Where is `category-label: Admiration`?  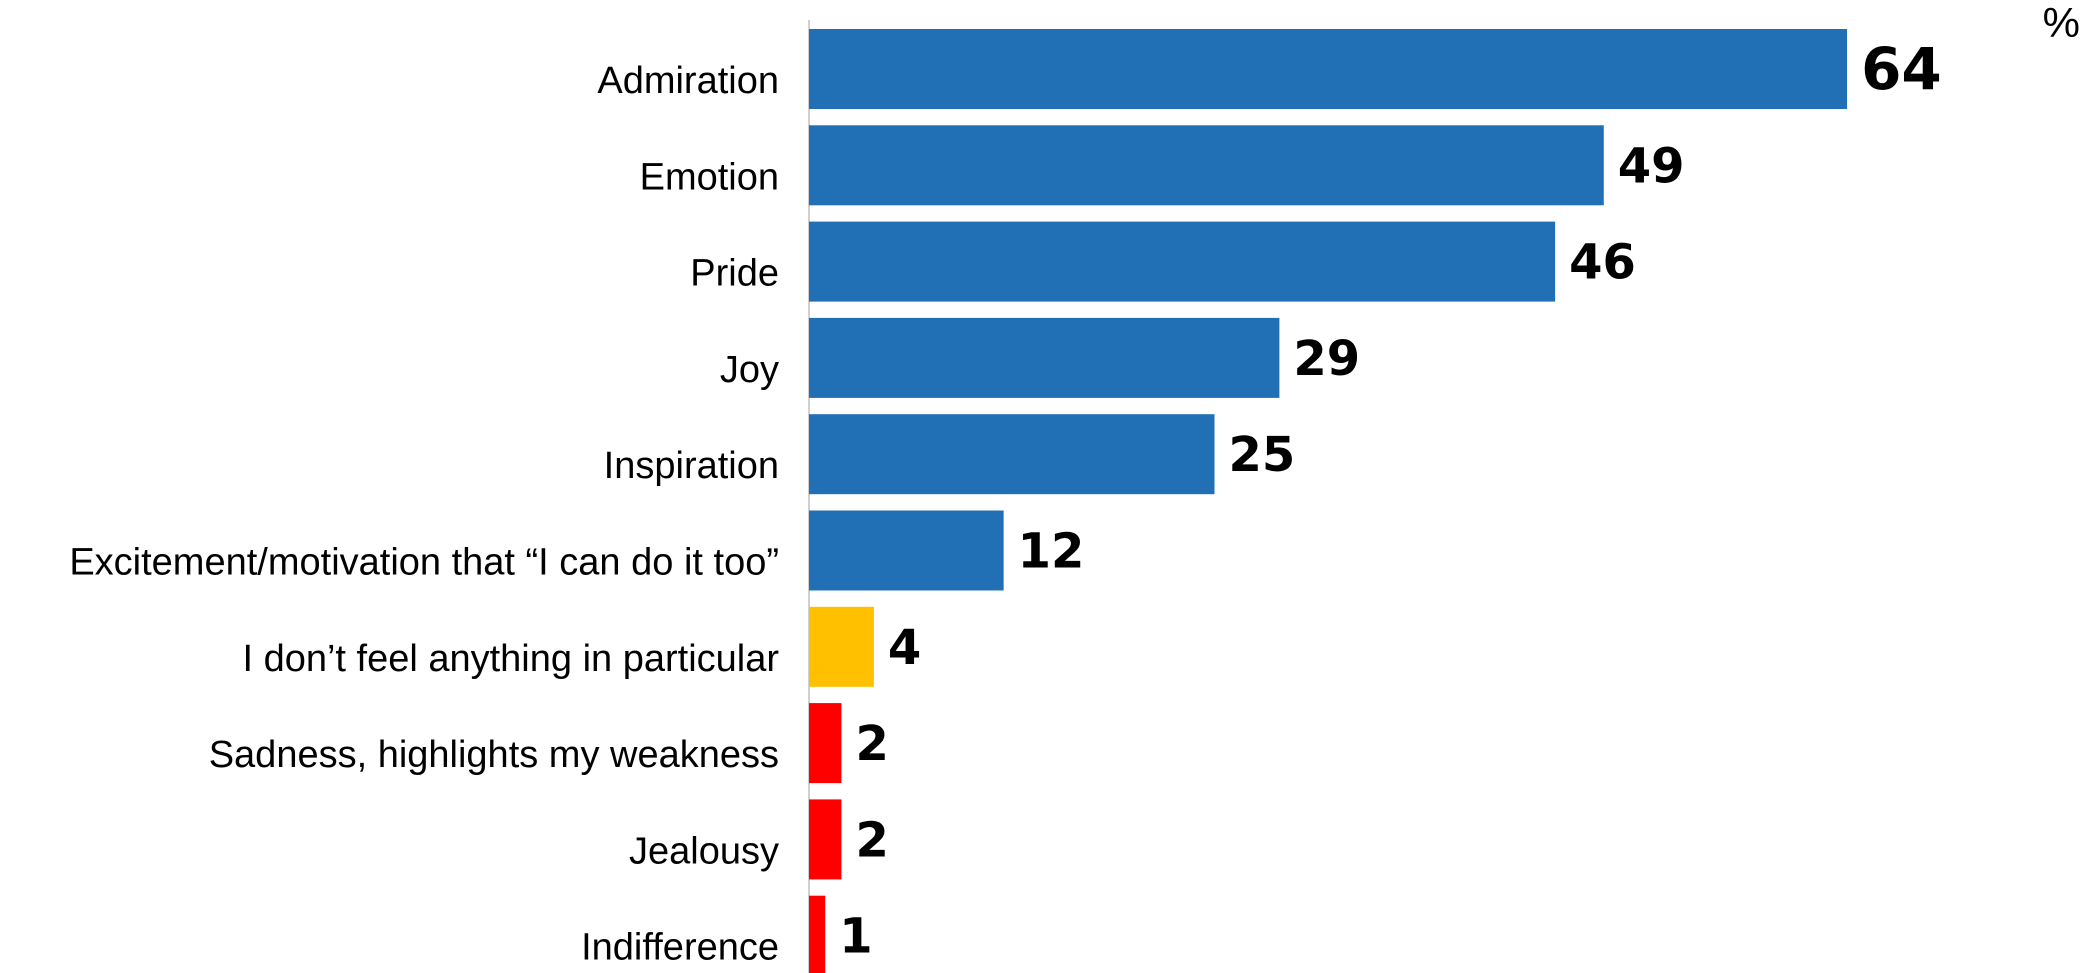 category-label: Admiration is located at coordinates (688, 81).